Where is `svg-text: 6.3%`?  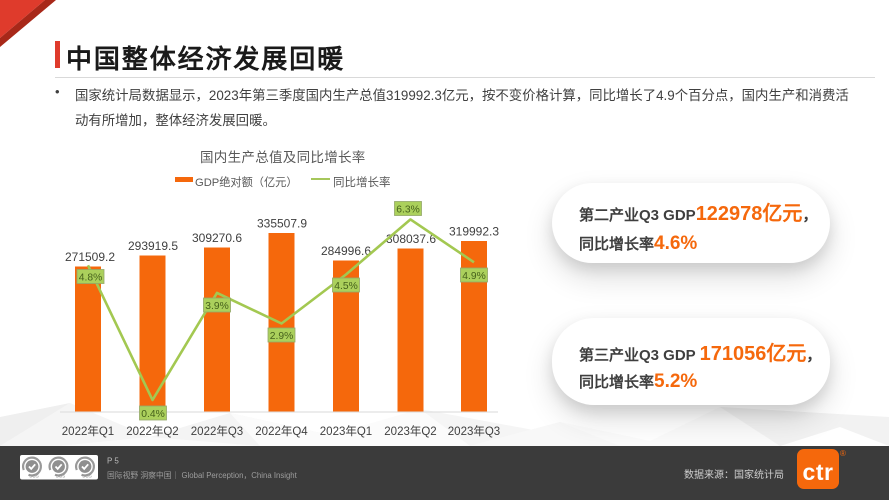 svg-text: 6.3% is located at coordinates (407, 210).